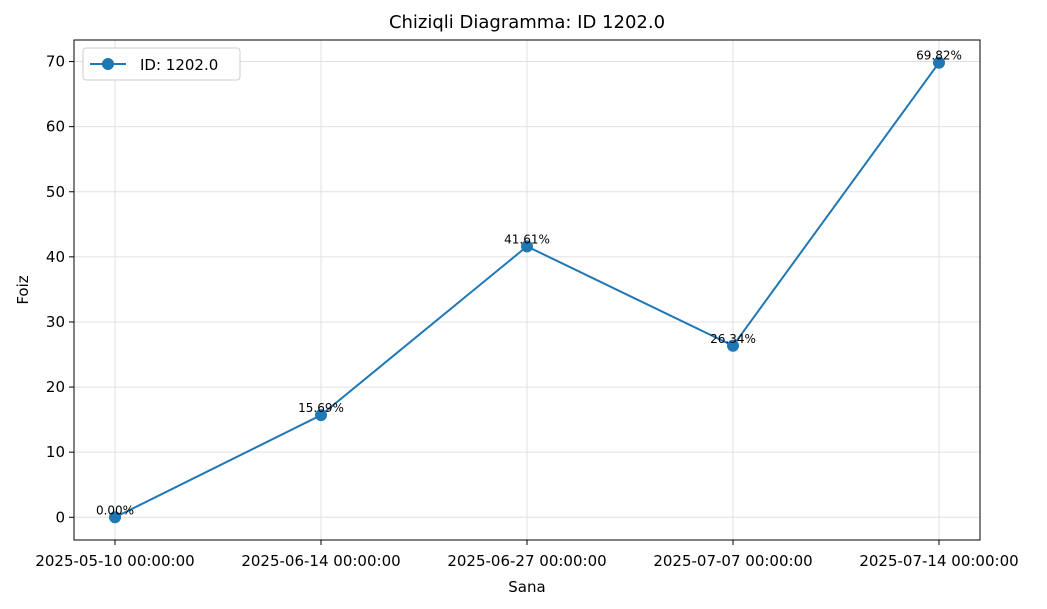 The height and width of the screenshot is (609, 1047). Describe the element at coordinates (527, 22) in the screenshot. I see `chart-title: Chiziqli Diagramma: ID 1202.0` at that location.